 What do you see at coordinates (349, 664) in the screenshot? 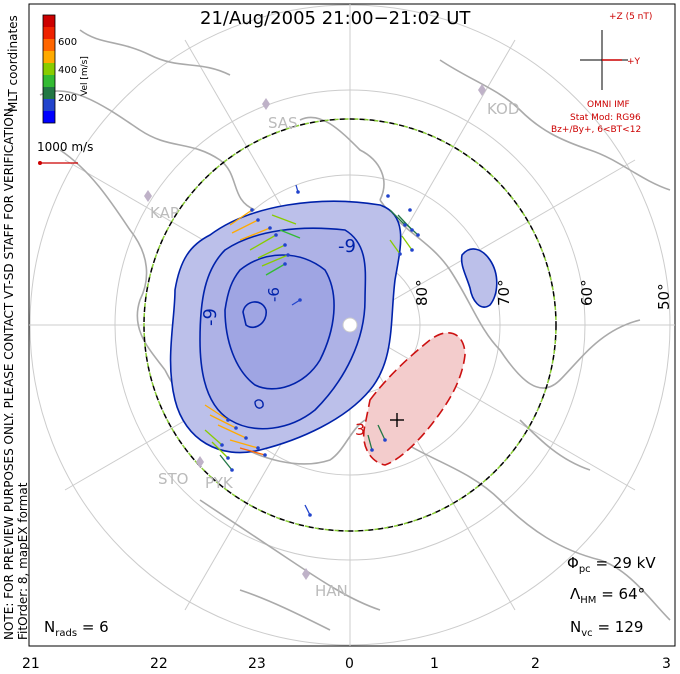
I see `mlt-tick-0: 0` at bounding box center [349, 664].